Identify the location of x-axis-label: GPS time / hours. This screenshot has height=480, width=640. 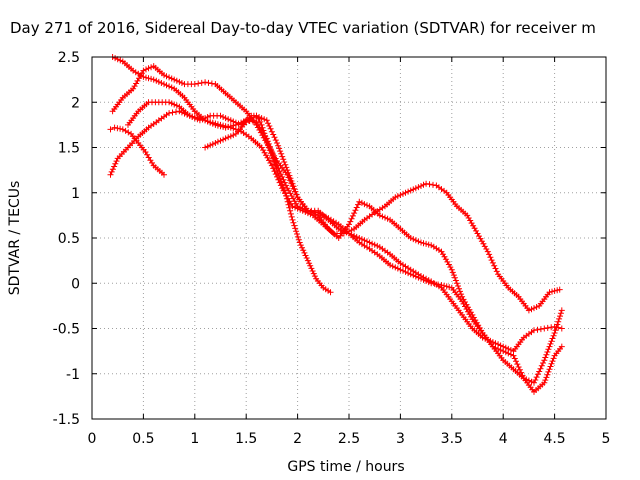
(345, 467).